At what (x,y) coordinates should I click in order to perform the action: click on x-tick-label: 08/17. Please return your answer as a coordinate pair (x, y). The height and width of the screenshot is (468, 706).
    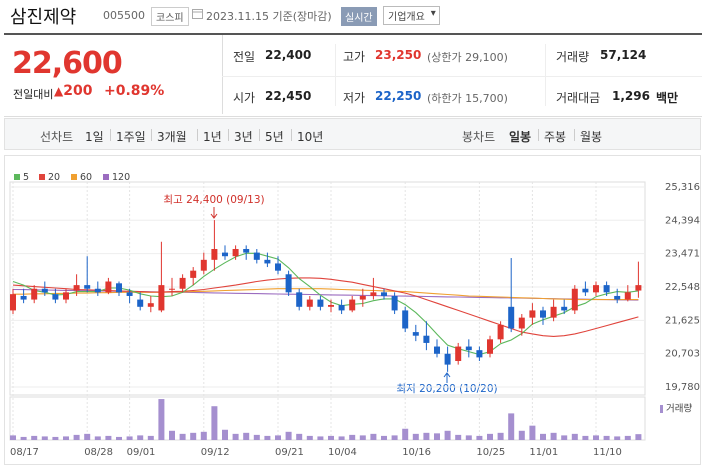
    Looking at the image, I should click on (24, 452).